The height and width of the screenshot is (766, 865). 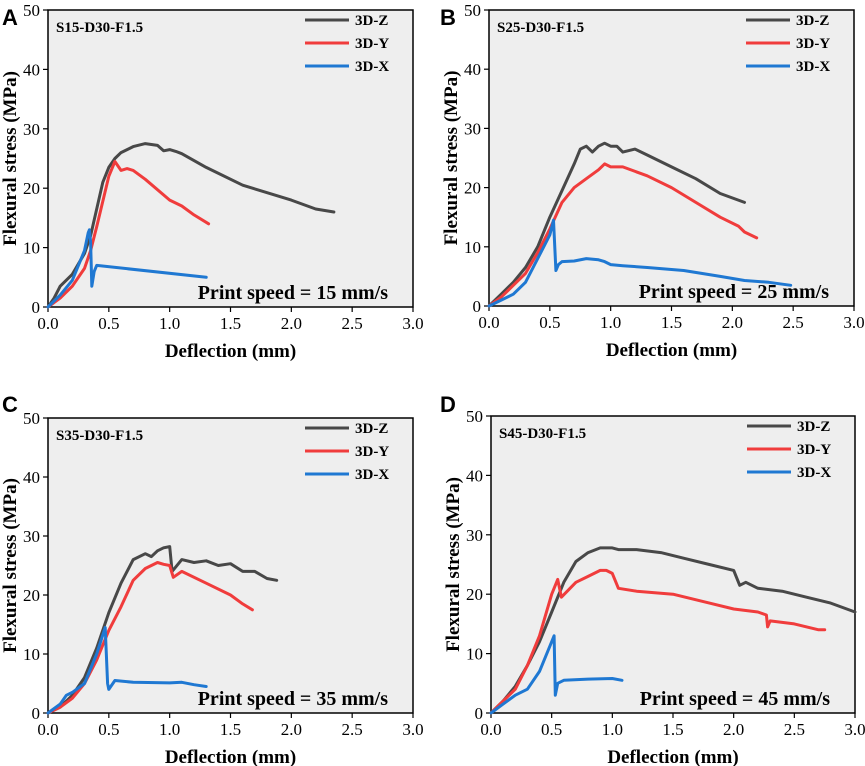 What do you see at coordinates (10, 17) in the screenshot?
I see `panel-letter: A` at bounding box center [10, 17].